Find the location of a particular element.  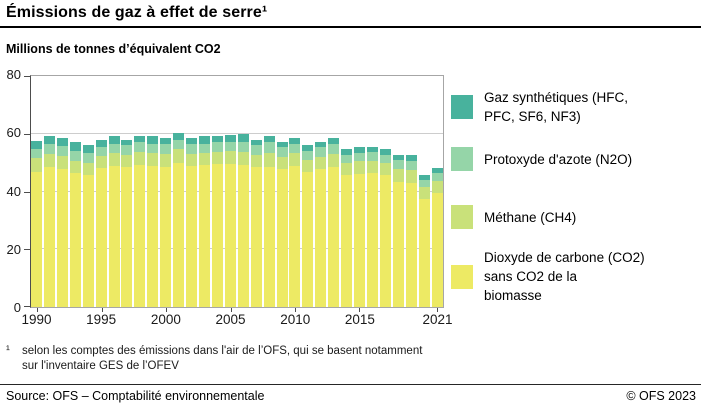

bar-2006 is located at coordinates (243, 191).